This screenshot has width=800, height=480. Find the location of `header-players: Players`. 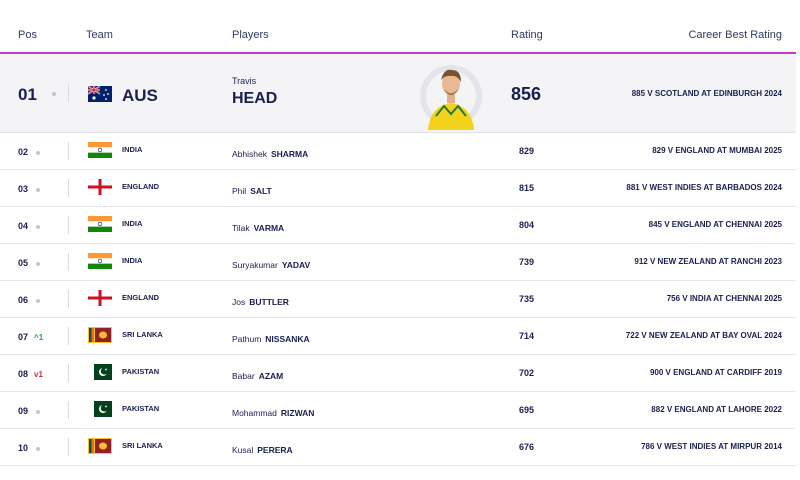

header-players: Players is located at coordinates (250, 35).